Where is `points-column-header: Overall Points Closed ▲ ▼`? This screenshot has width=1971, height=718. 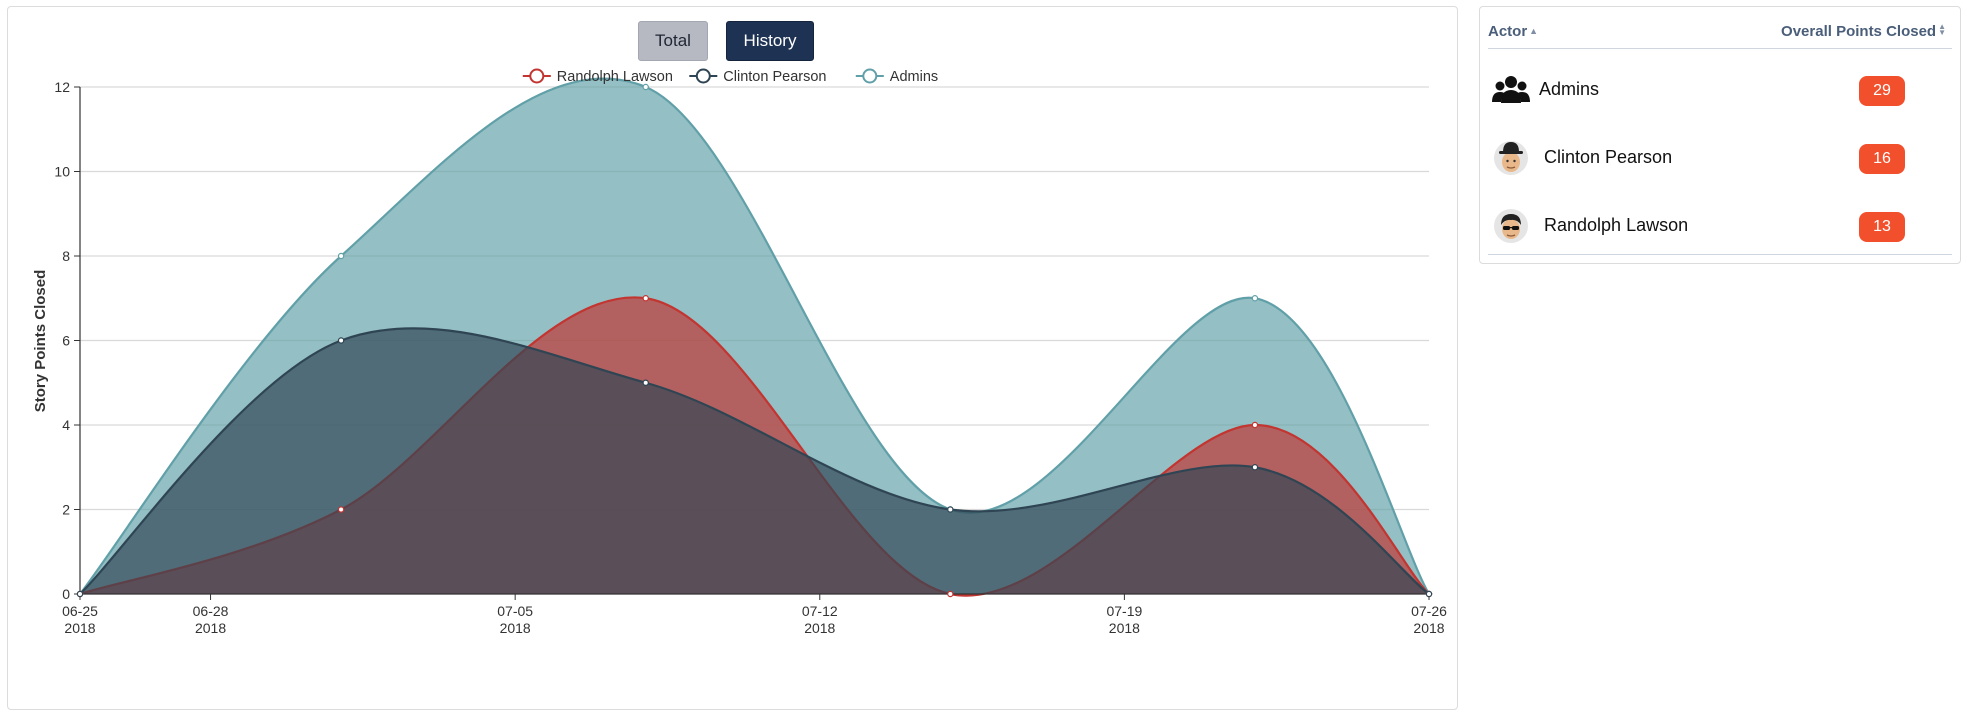 points-column-header: Overall Points Closed ▲ ▼ is located at coordinates (1863, 31).